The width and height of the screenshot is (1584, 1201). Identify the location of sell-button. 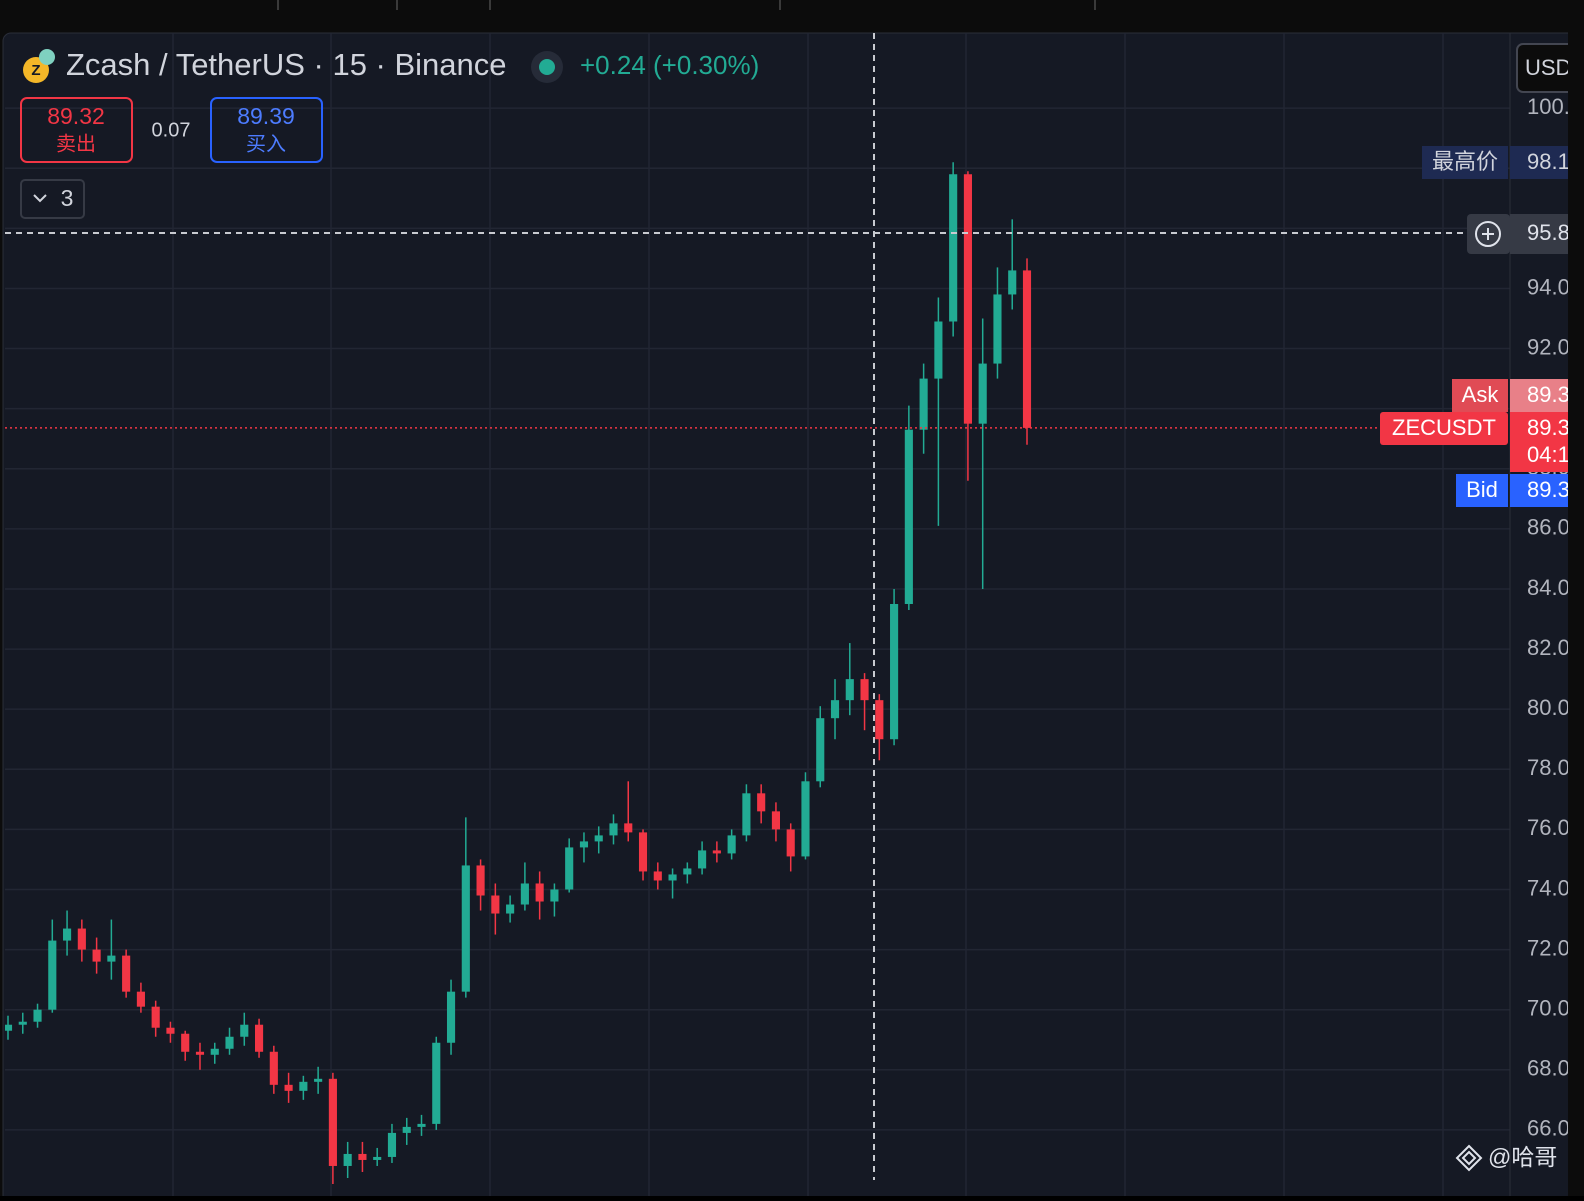
(76, 130).